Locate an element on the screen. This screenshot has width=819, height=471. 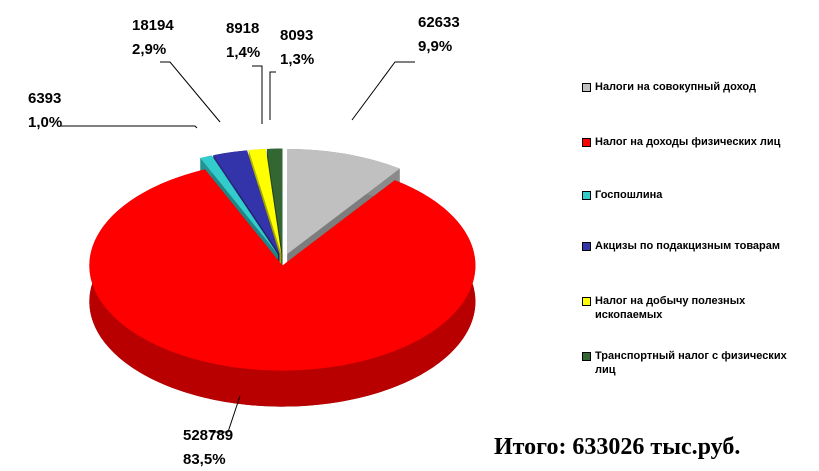
legend-item: Транспортный налог с физических лиц is located at coordinates (694, 363).